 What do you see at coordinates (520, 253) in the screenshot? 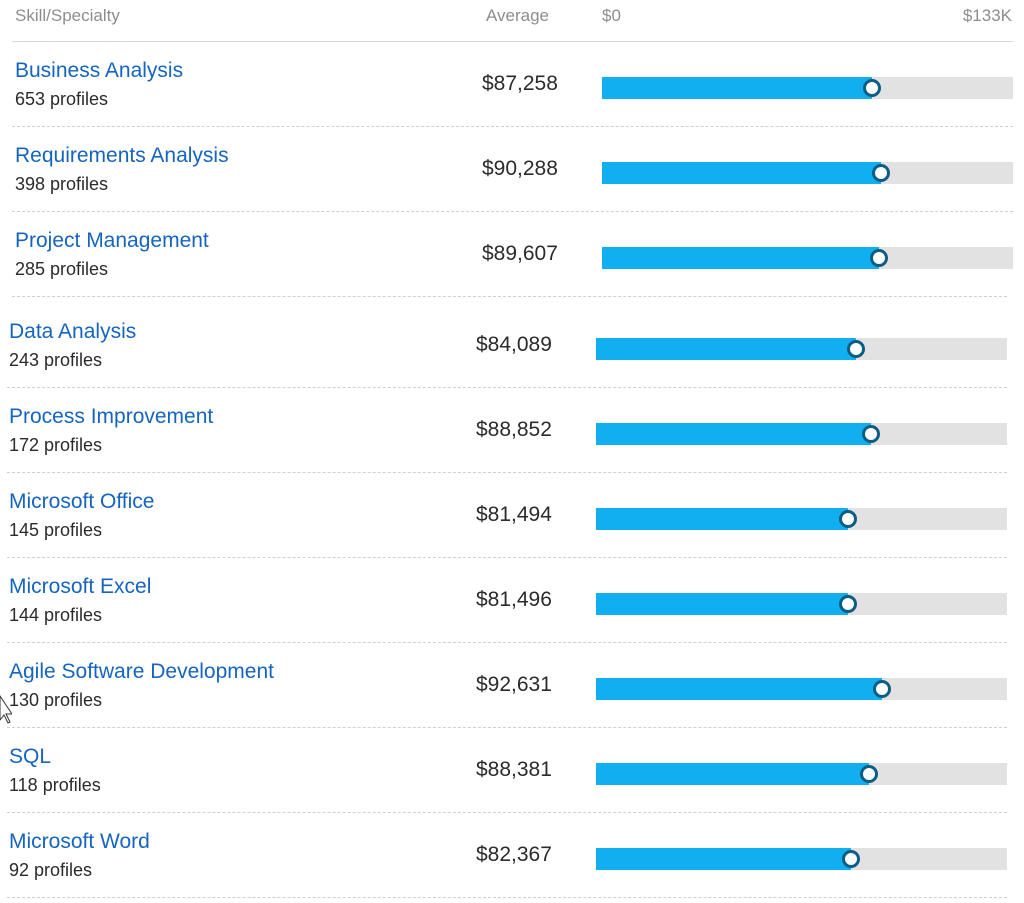
I see `average-salary: $89,607` at bounding box center [520, 253].